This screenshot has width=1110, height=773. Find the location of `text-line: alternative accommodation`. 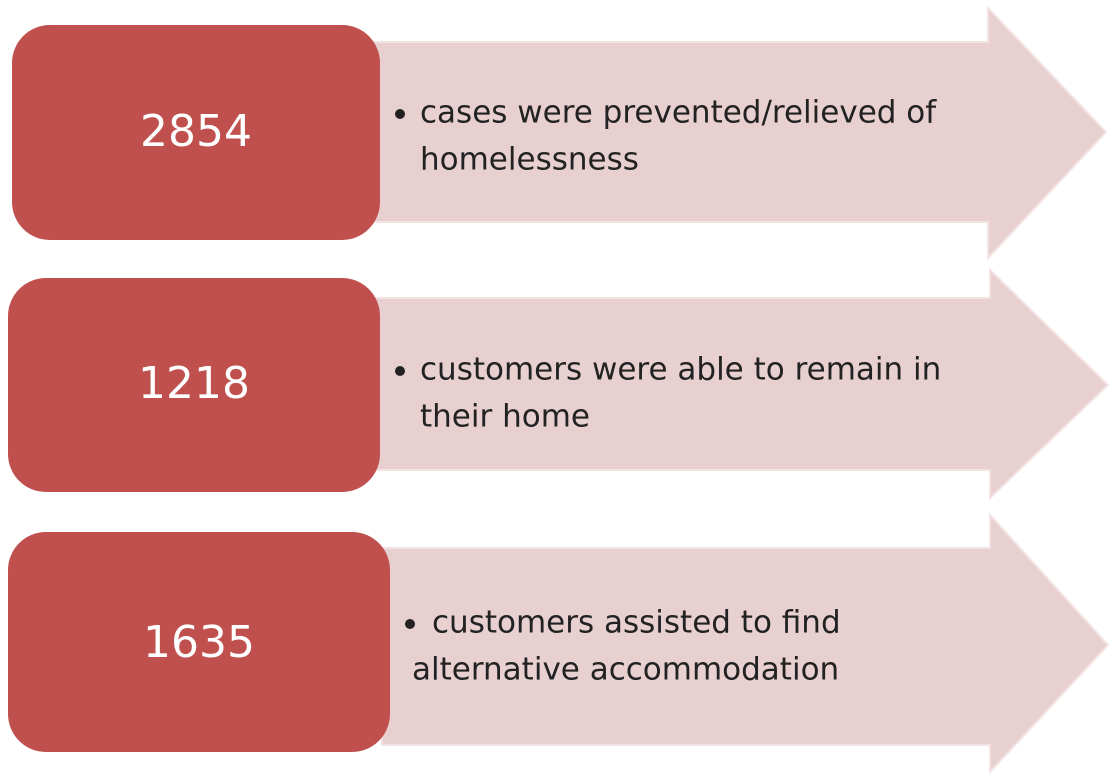

text-line: alternative accommodation is located at coordinates (625, 670).